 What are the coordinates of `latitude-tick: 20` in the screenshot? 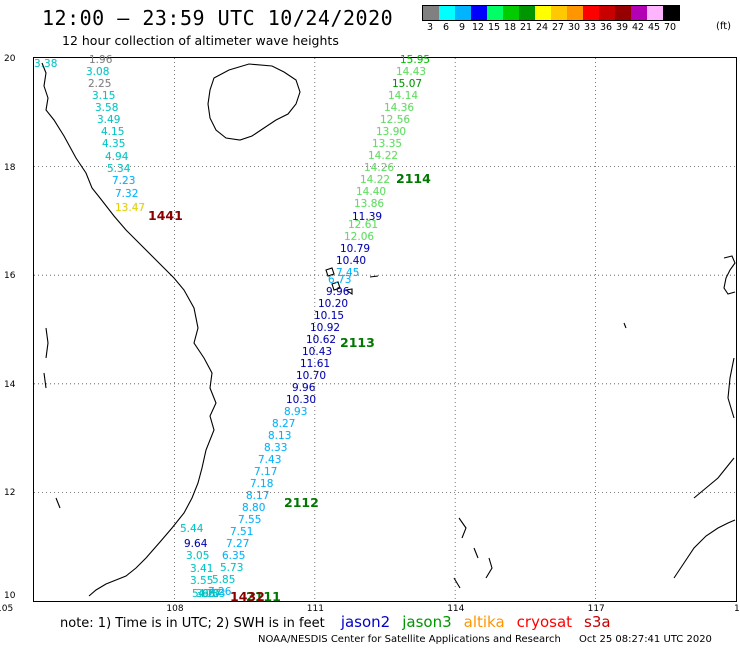 It's located at (10, 59).